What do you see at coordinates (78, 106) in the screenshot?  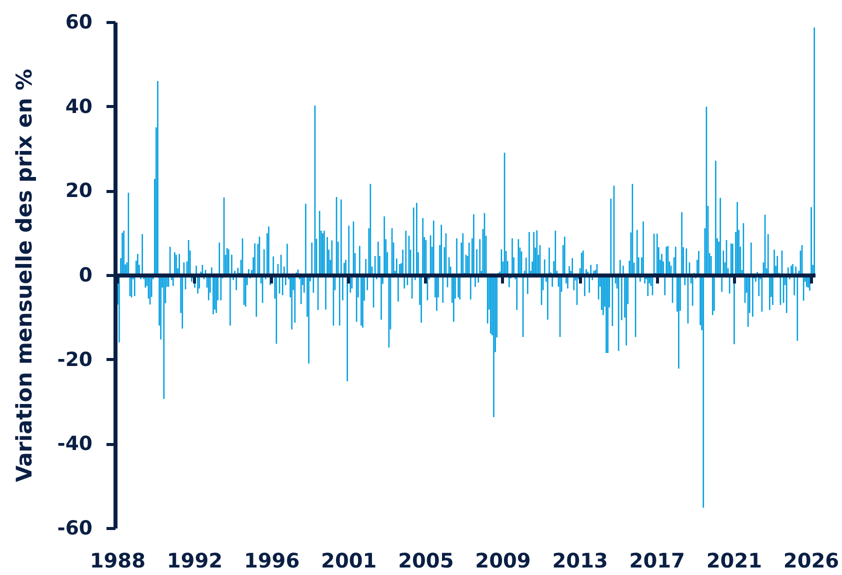 I see `y-tick-label: 40` at bounding box center [78, 106].